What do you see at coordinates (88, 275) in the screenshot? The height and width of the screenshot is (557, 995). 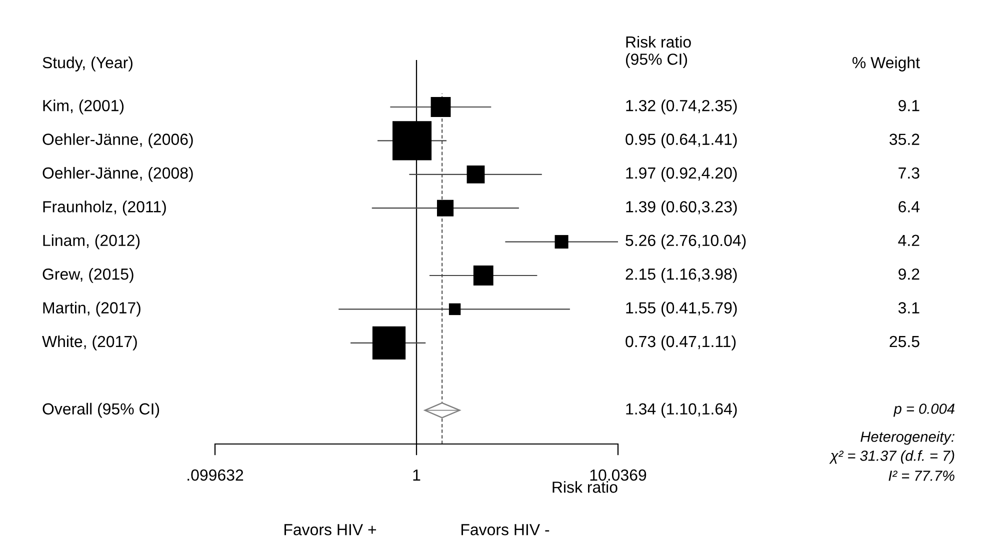 I see `y-tick-label: Grew, (2015)` at bounding box center [88, 275].